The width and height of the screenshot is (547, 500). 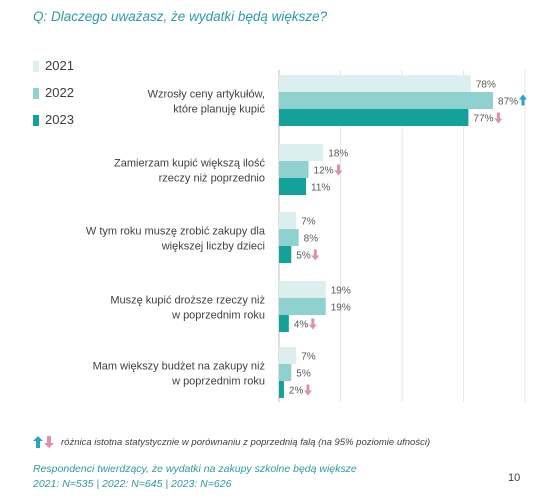 I want to click on data-label-2023: 11%, so click(x=320, y=188).